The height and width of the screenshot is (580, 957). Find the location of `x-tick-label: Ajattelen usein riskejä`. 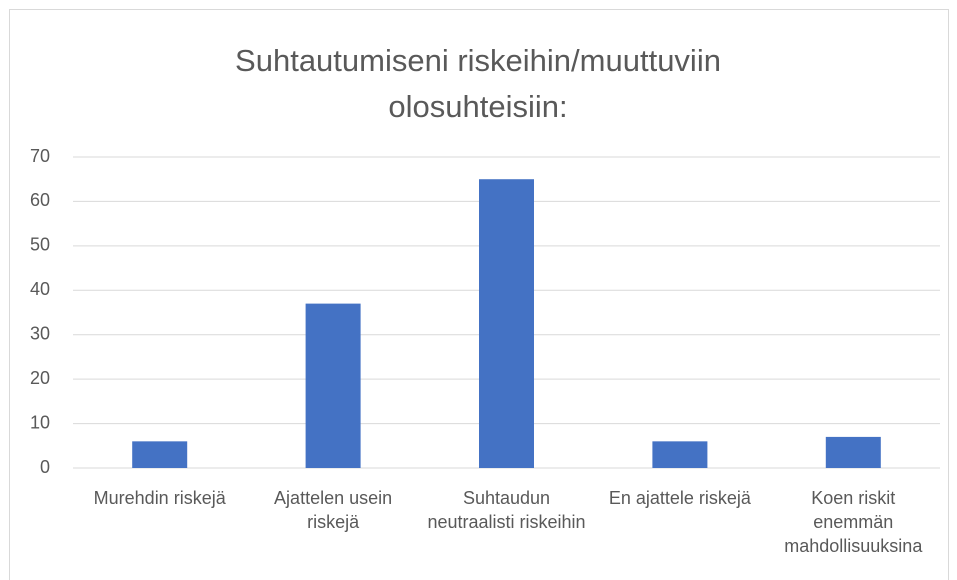

x-tick-label: Ajattelen usein riskejä is located at coordinates (333, 510).